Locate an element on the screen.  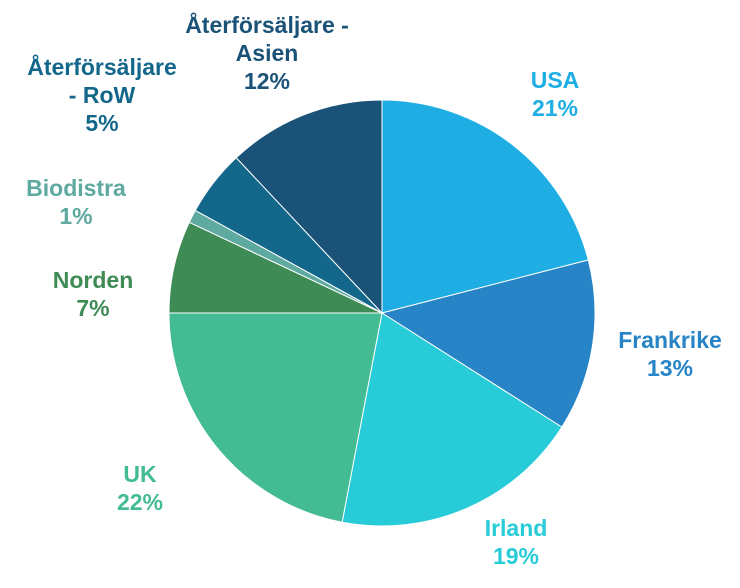
slice-name-line2: Asien is located at coordinates (267, 53).